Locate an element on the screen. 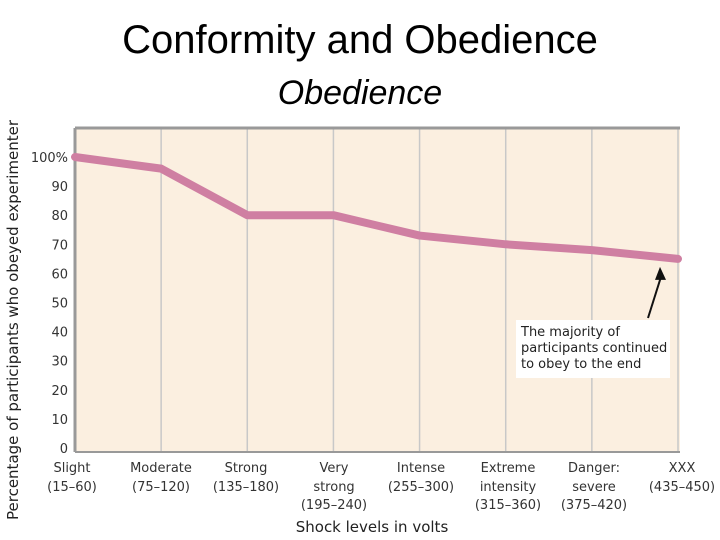 The width and height of the screenshot is (720, 540). y-tick-label: 80 is located at coordinates (59, 216).